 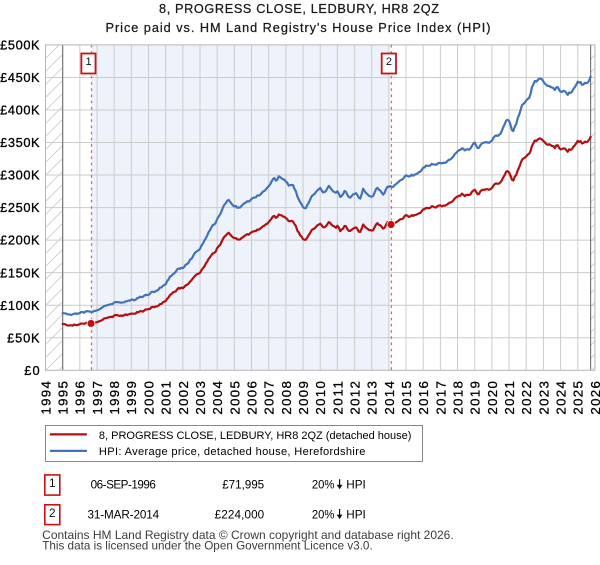 I want to click on svg-text: 2025, so click(x=578, y=398).